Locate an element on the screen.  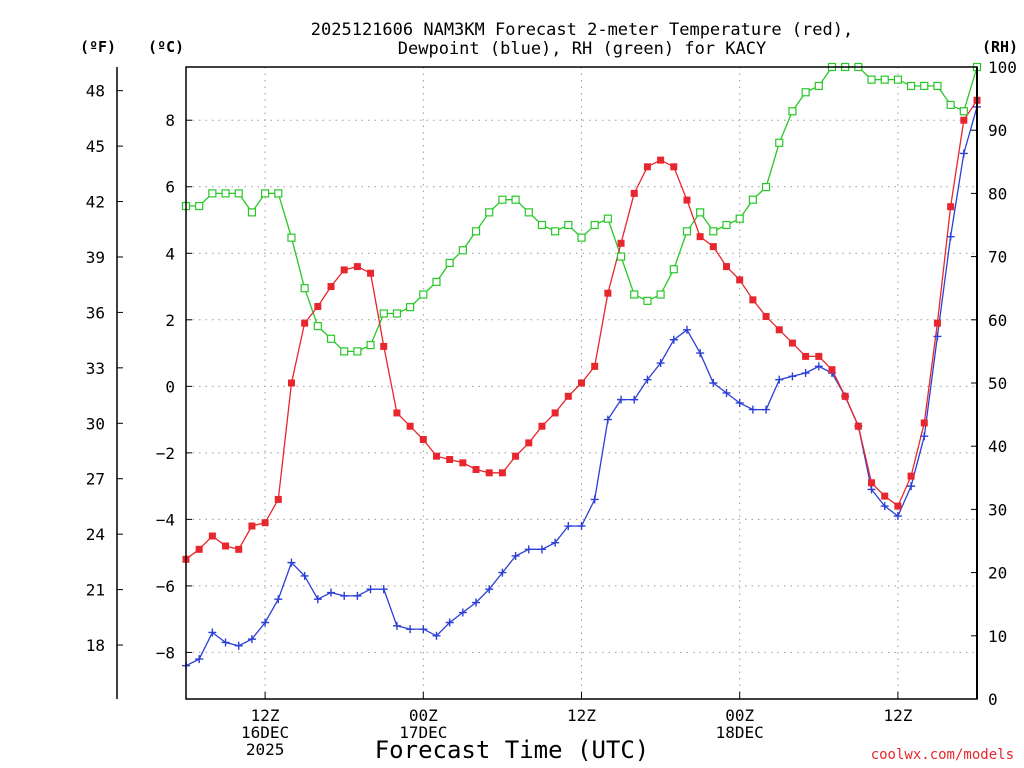
rh-tick-label: 10 is located at coordinates (997, 636).